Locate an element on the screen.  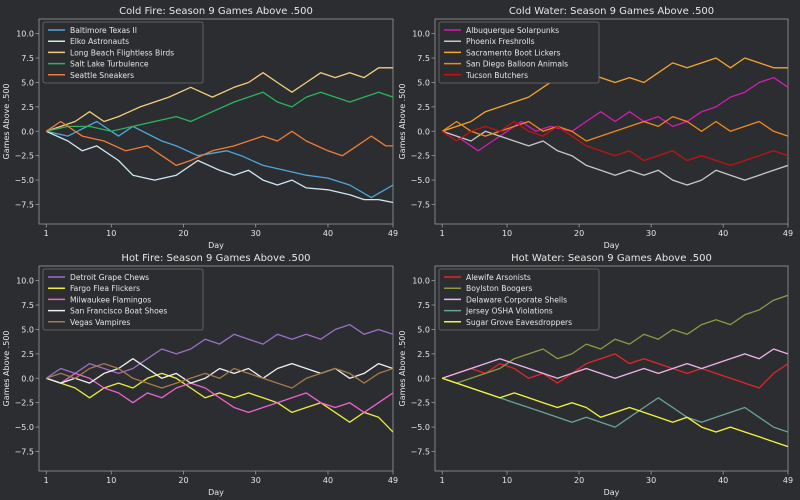
legend-label-5: Seattle Sneakers is located at coordinates (102, 75).